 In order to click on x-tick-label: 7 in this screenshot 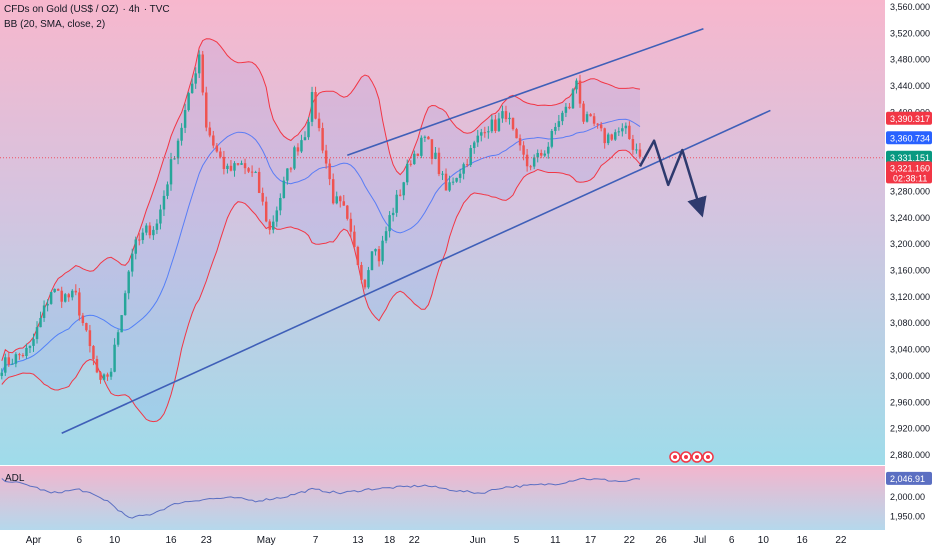, I will do `click(316, 540)`.